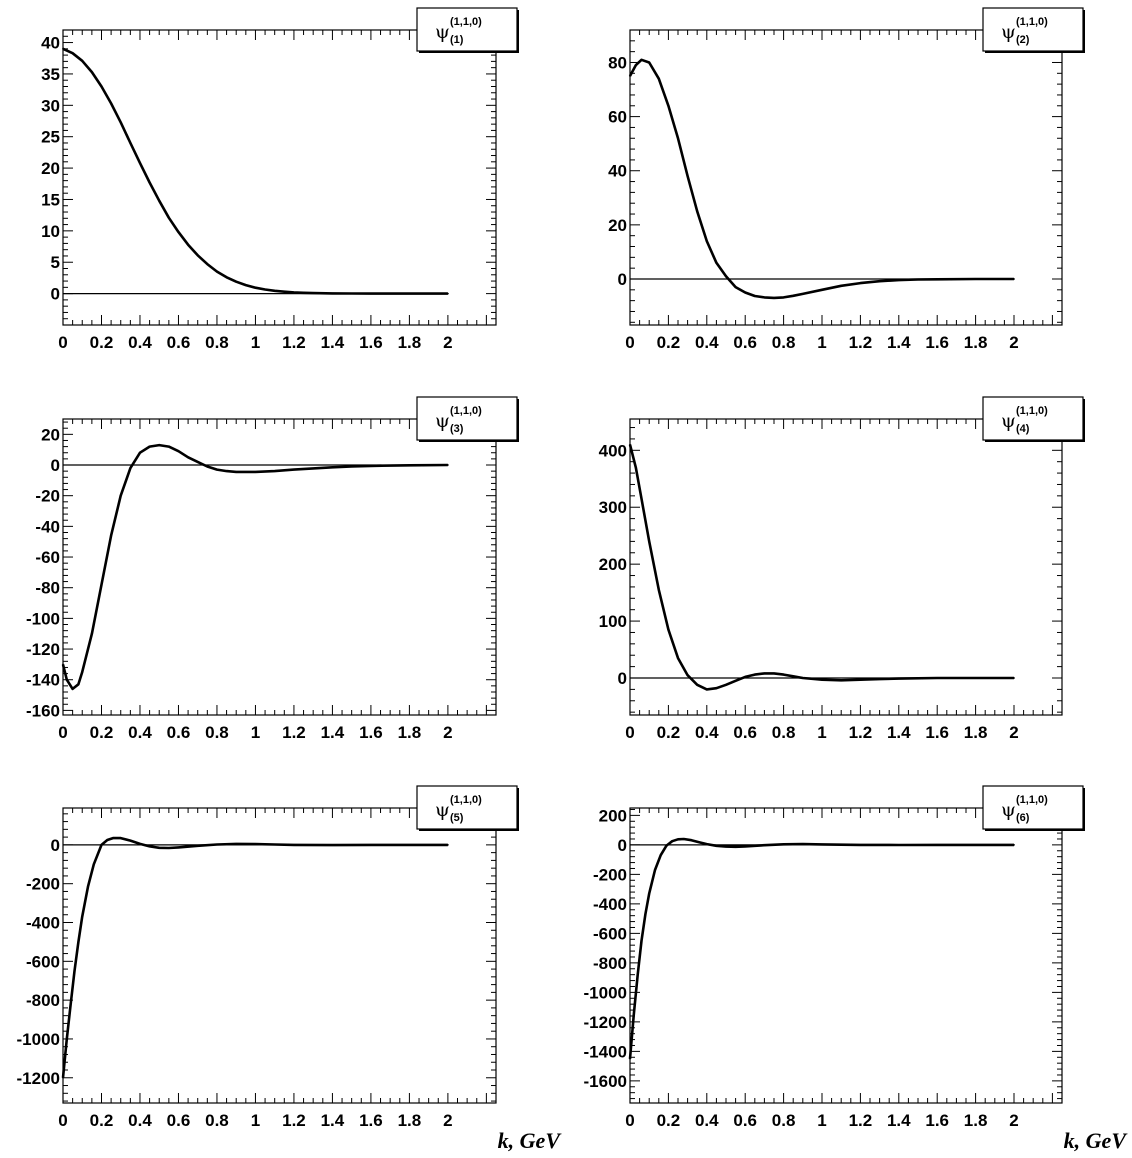 The width and height of the screenshot is (1132, 1158). What do you see at coordinates (617, 117) in the screenshot?
I see `y-tick-label: 60` at bounding box center [617, 117].